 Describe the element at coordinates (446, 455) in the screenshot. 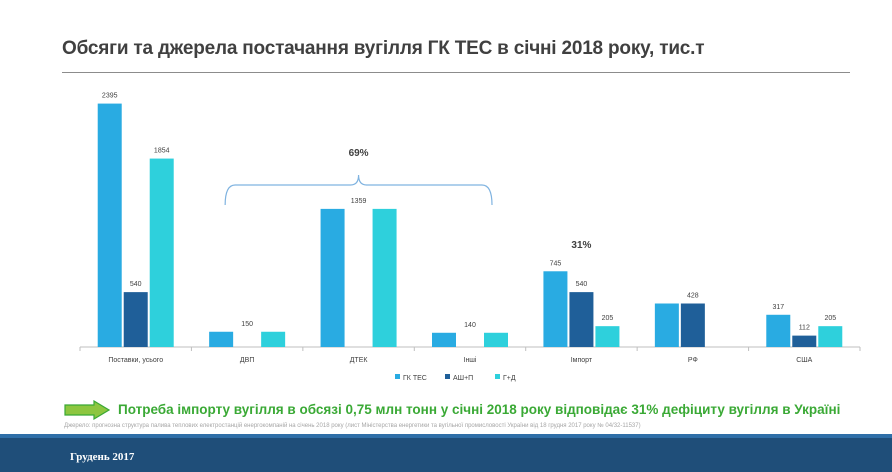

I see `footer-bar: Грудень 2017` at that location.